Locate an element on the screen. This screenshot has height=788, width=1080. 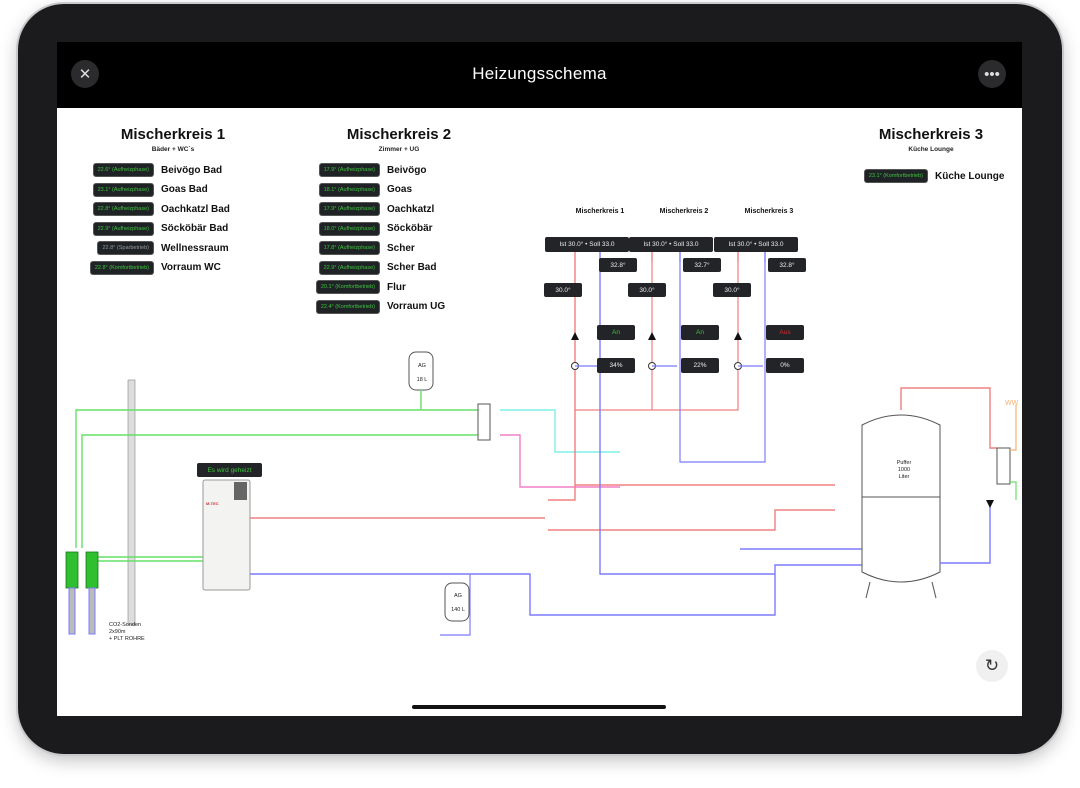
mixer-pump-status: Aus is located at coordinates (785, 332).